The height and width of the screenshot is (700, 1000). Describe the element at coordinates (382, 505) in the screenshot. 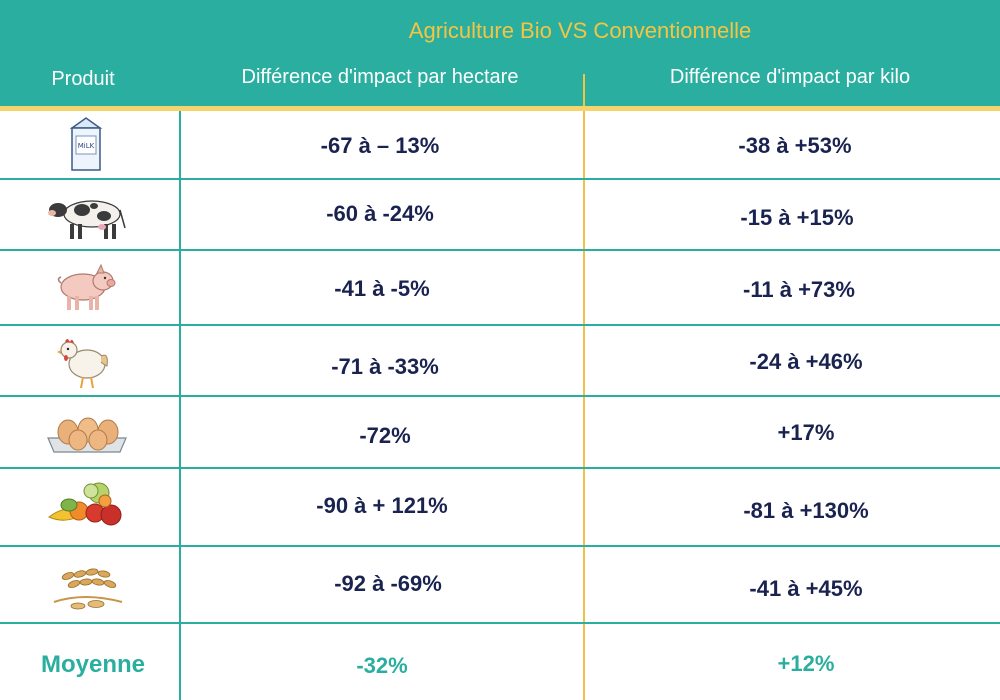

I see `cell-hectare: -90 à + 121%` at that location.